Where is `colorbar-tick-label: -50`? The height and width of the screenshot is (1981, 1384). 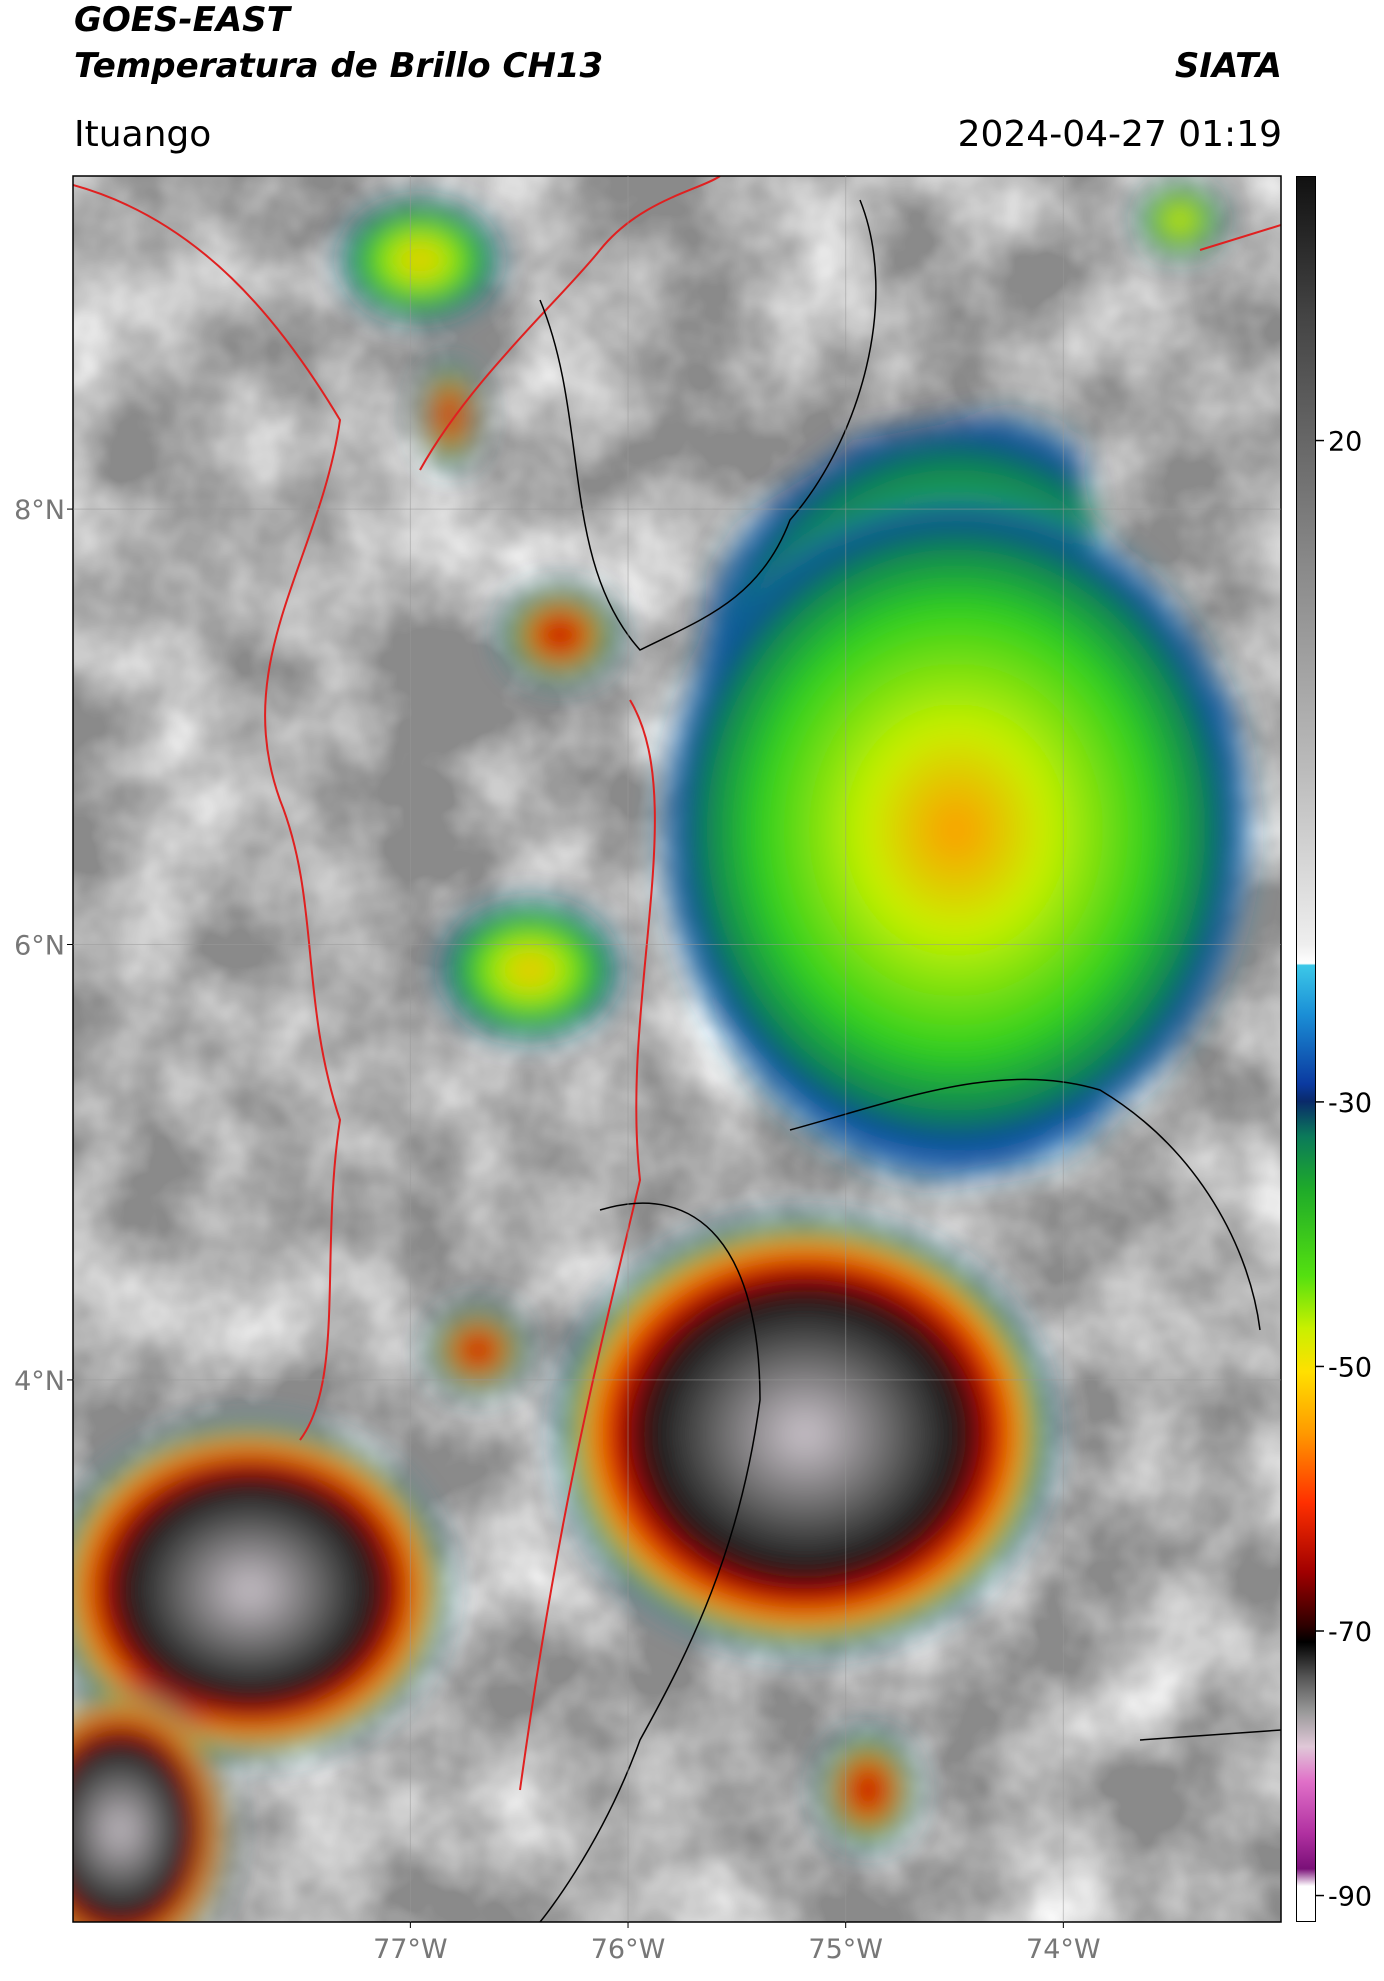 colorbar-tick-label: -50 is located at coordinates (1350, 1367).